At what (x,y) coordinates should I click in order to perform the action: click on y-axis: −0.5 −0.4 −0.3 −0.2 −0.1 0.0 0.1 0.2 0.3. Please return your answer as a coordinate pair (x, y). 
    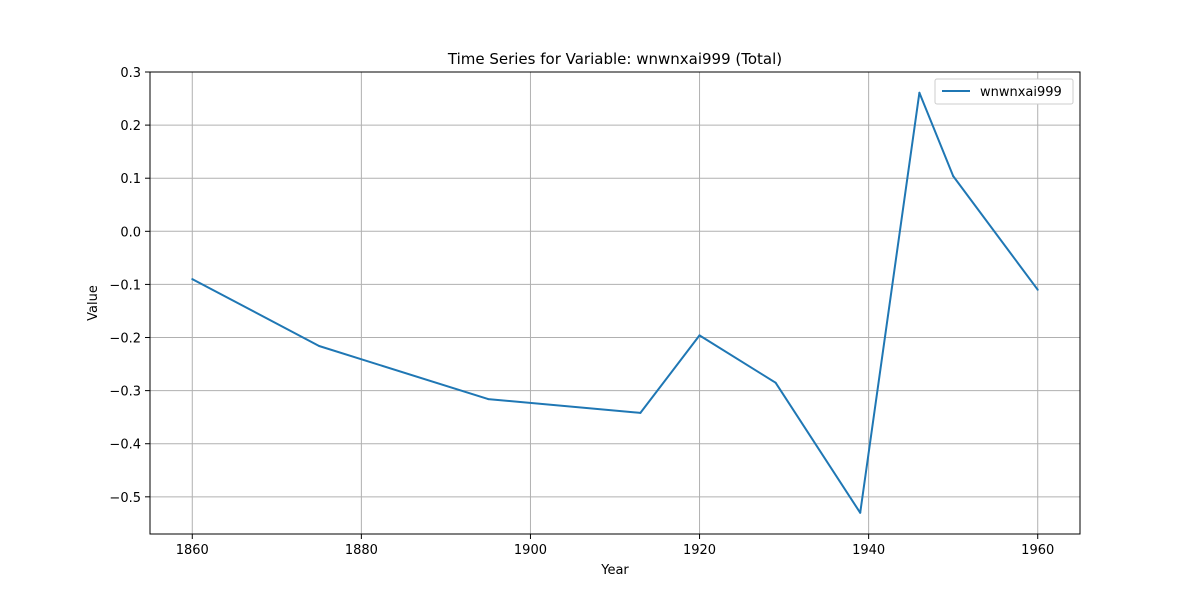
    Looking at the image, I should click on (129, 286).